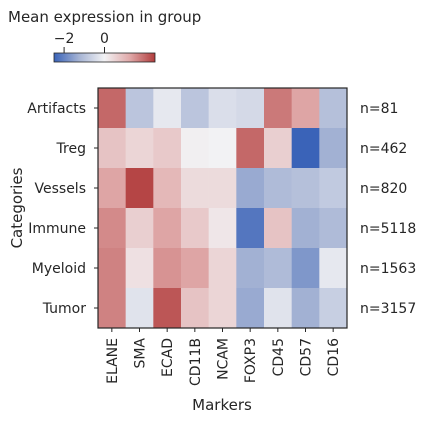 The height and width of the screenshot is (422, 426). I want to click on x-axis-label: Markers, so click(222, 405).